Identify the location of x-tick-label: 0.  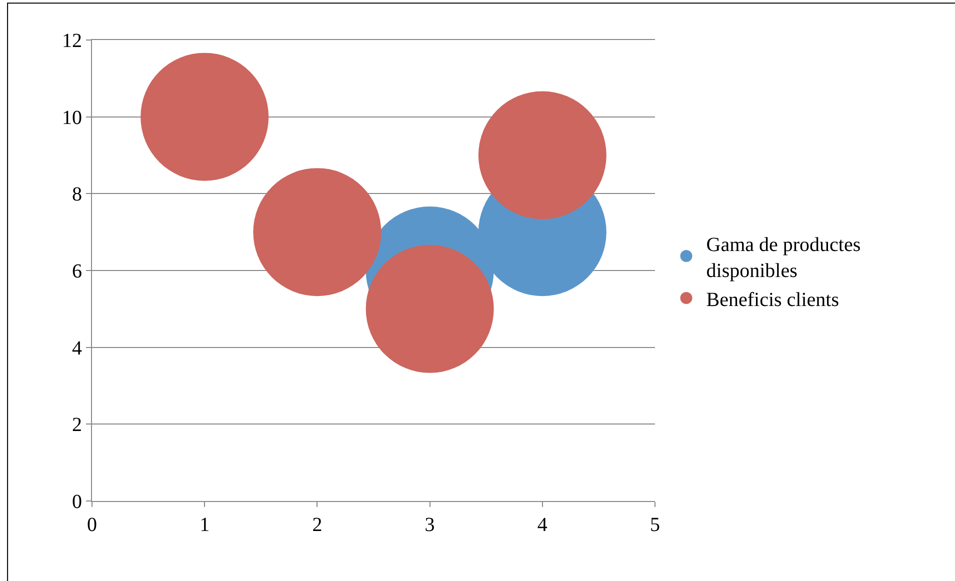
(92, 525).